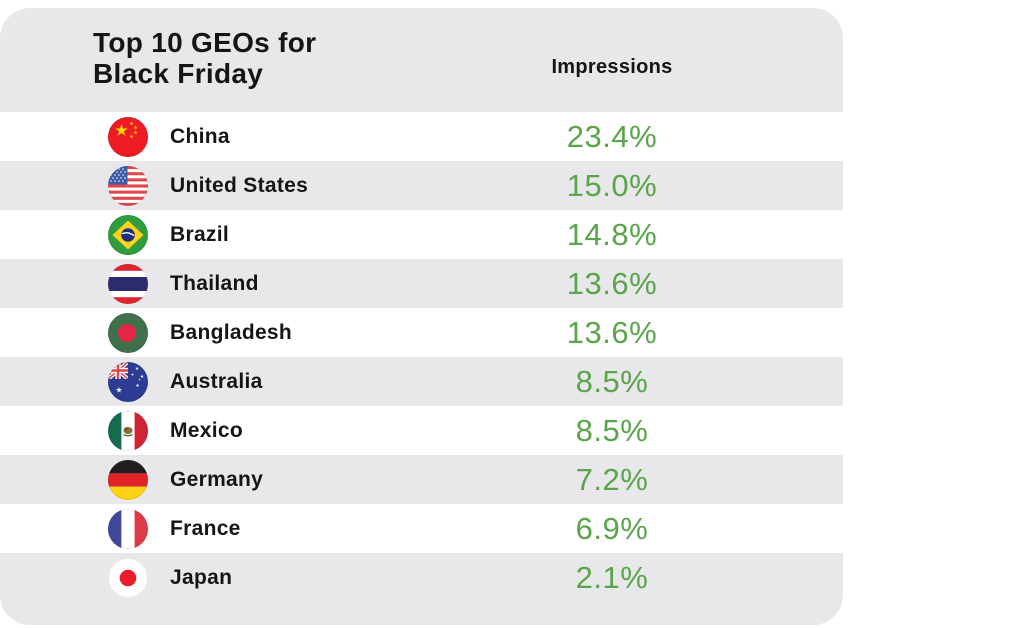 This screenshot has height=628, width=1029. What do you see at coordinates (421, 234) in the screenshot?
I see `table-row: Brazil 14.8%` at bounding box center [421, 234].